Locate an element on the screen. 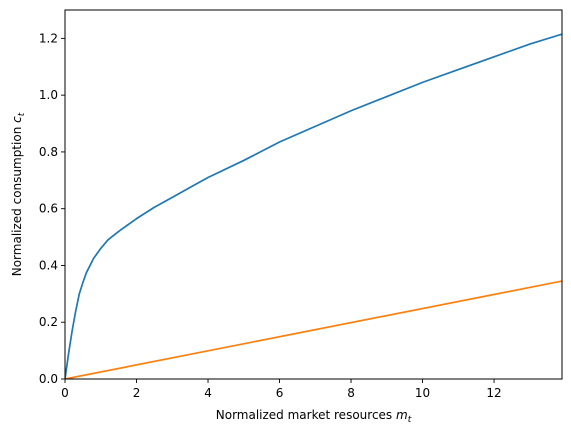 The width and height of the screenshot is (571, 436). y-tick-label: 0.8 is located at coordinates (48, 152).